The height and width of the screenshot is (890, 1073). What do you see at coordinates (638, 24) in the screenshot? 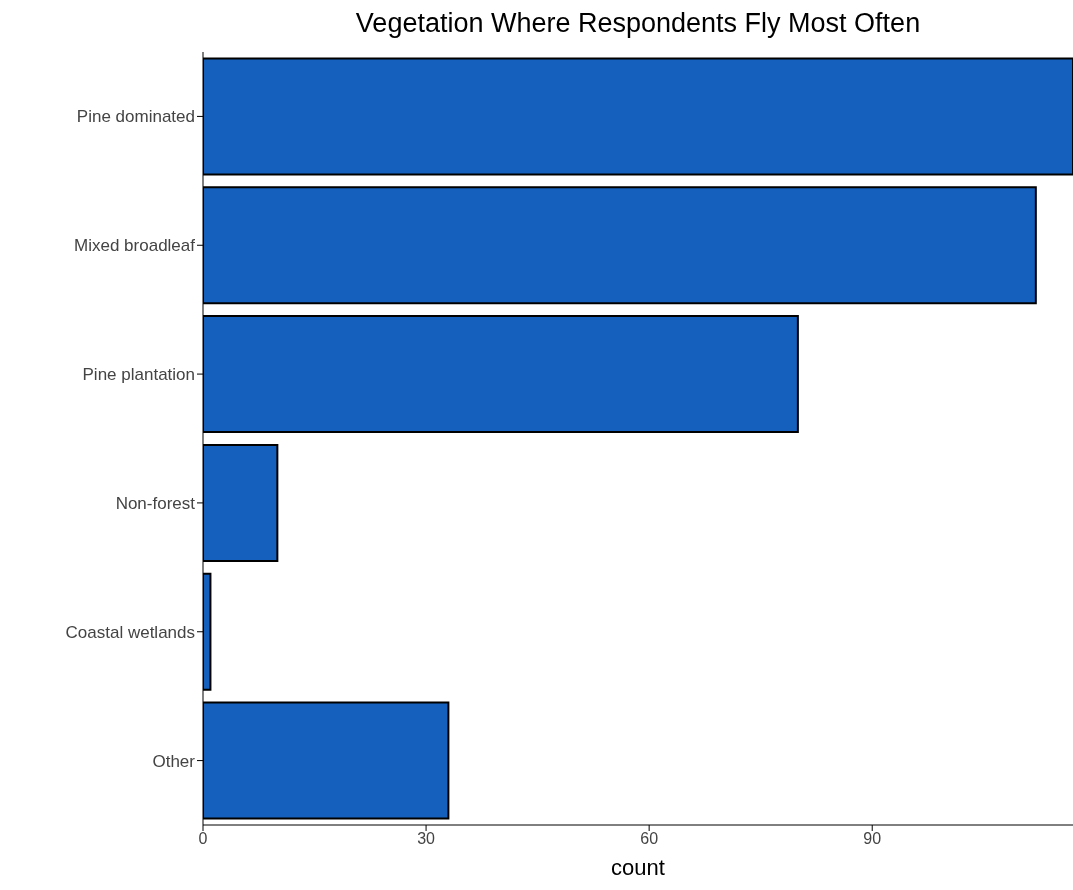
I see `chart-title: Vegetation Where Respondents Fly Most Often` at bounding box center [638, 24].